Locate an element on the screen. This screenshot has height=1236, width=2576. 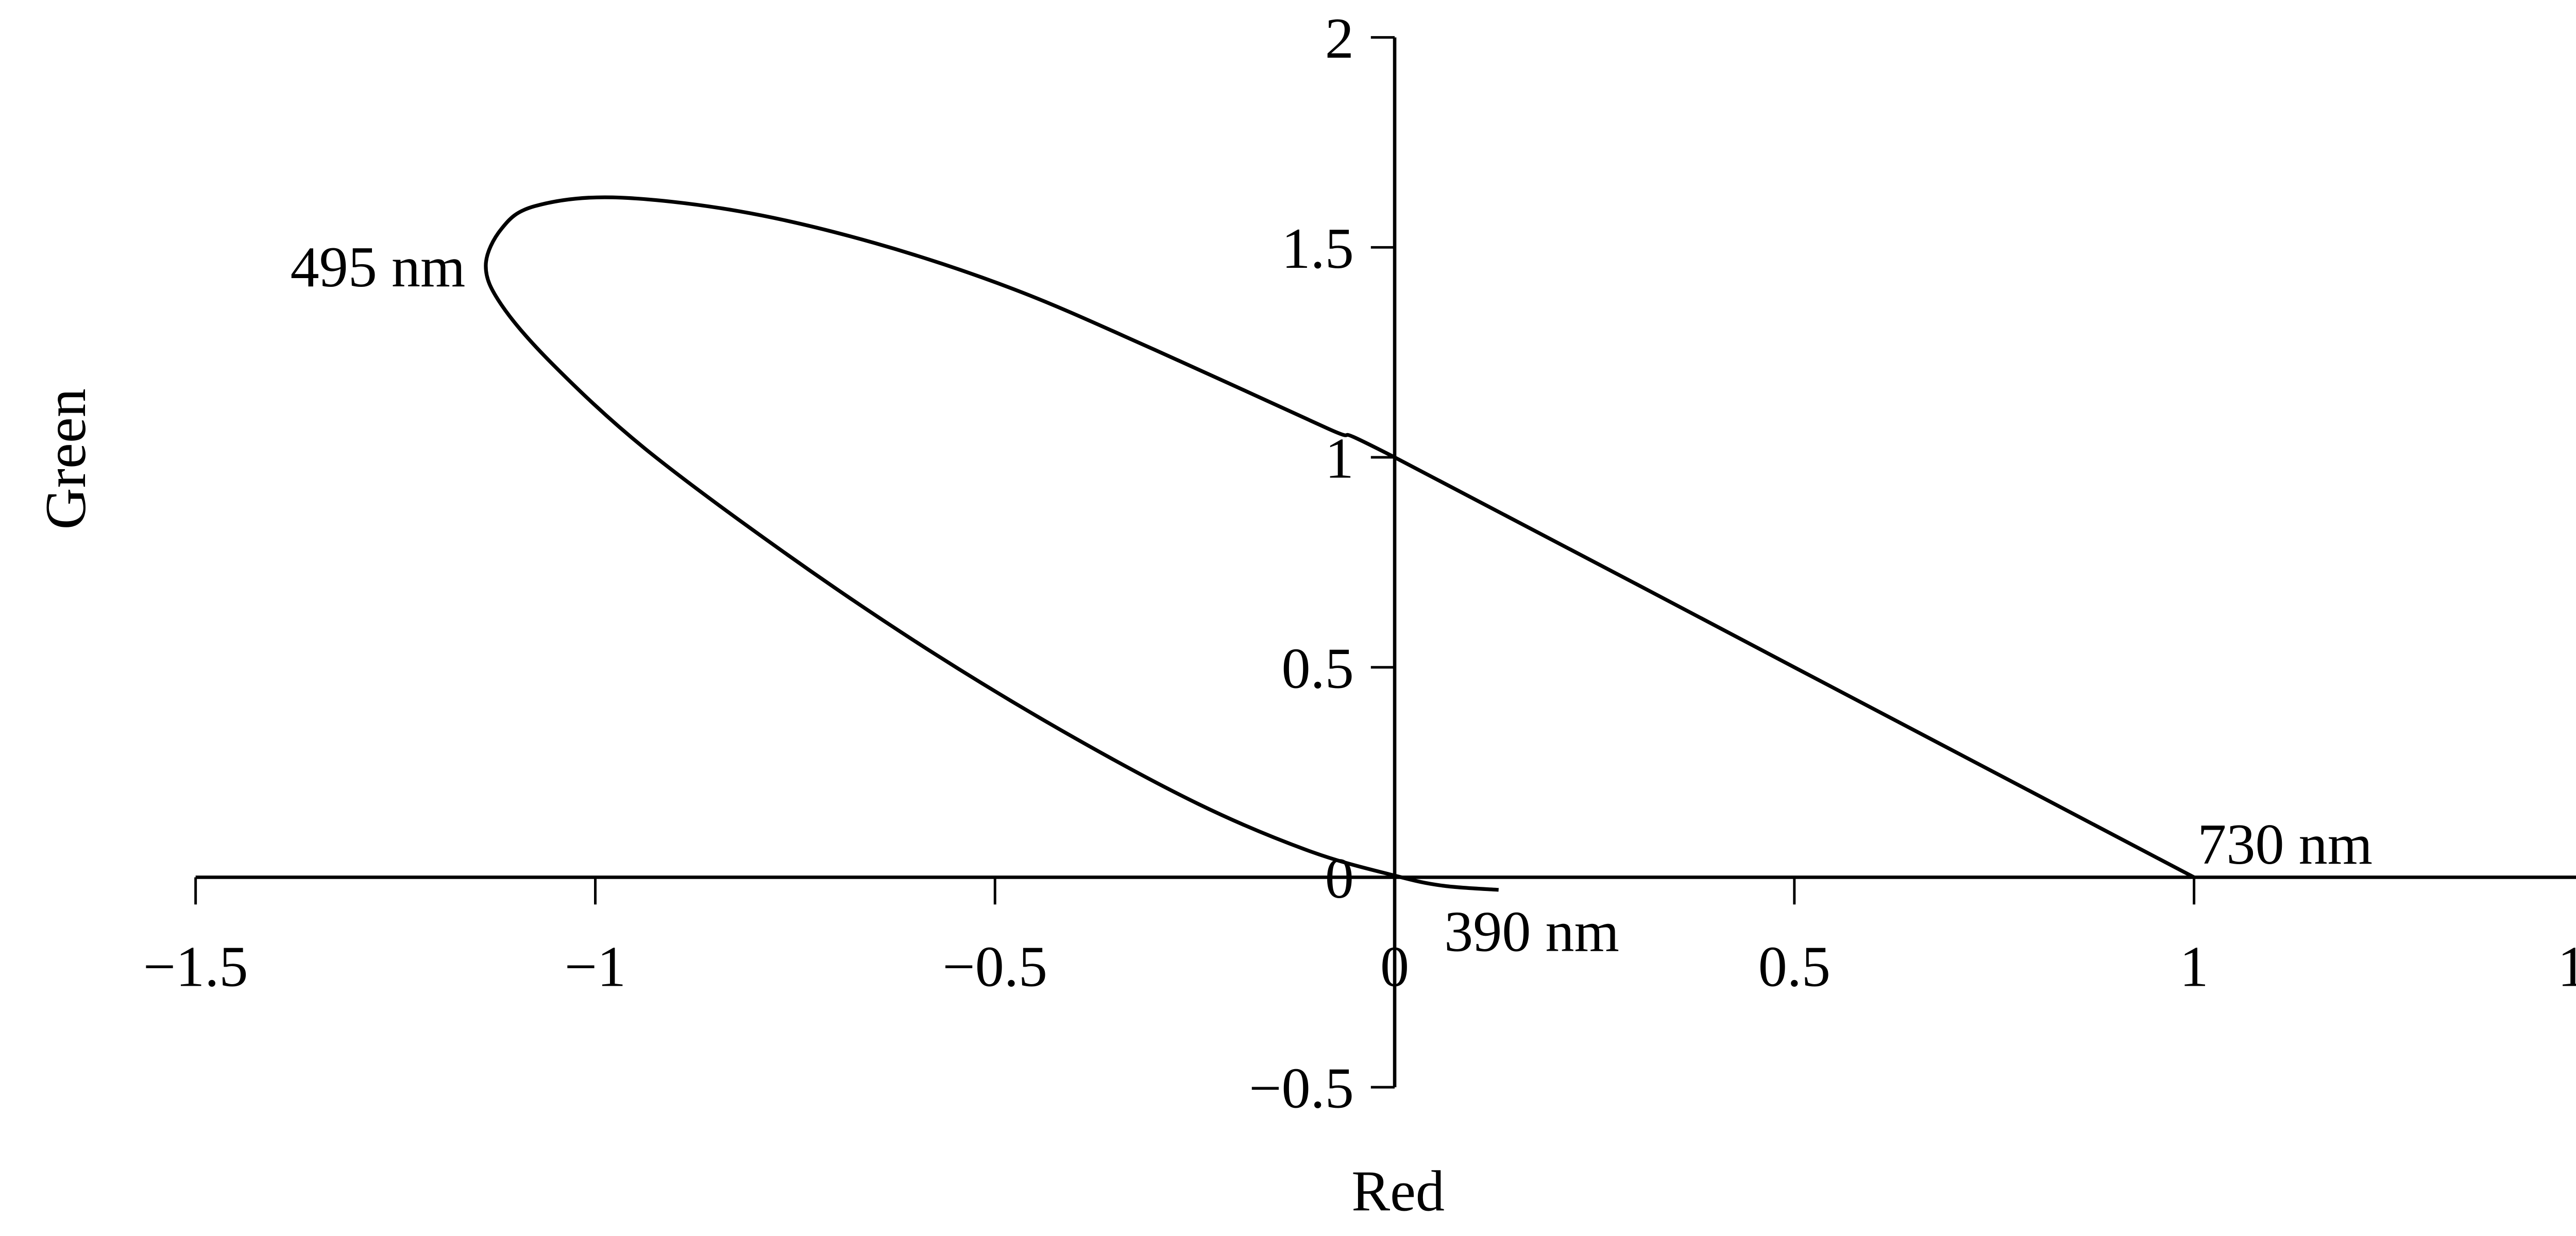
y-tick-label: 2 is located at coordinates (1339, 39).